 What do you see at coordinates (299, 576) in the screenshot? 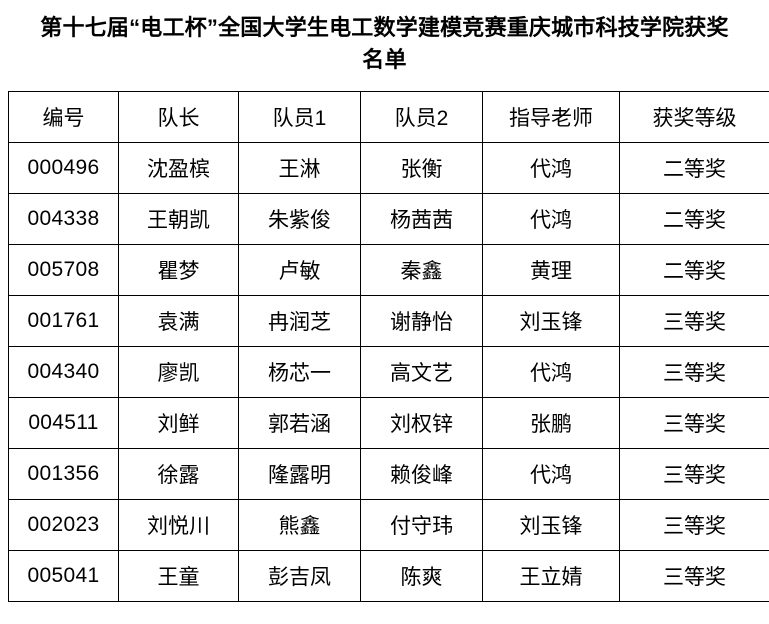
I see `cell-member1: 彭吉凤` at bounding box center [299, 576].